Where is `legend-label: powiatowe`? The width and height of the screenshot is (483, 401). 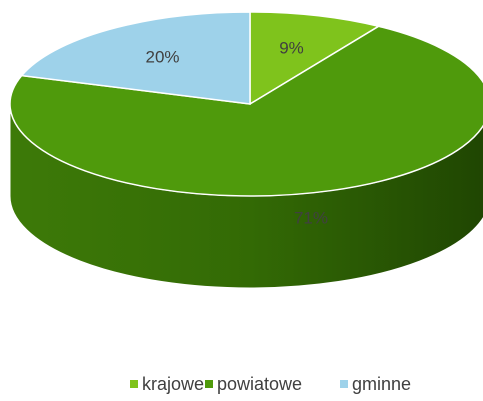
legend-label: powiatowe is located at coordinates (259, 384).